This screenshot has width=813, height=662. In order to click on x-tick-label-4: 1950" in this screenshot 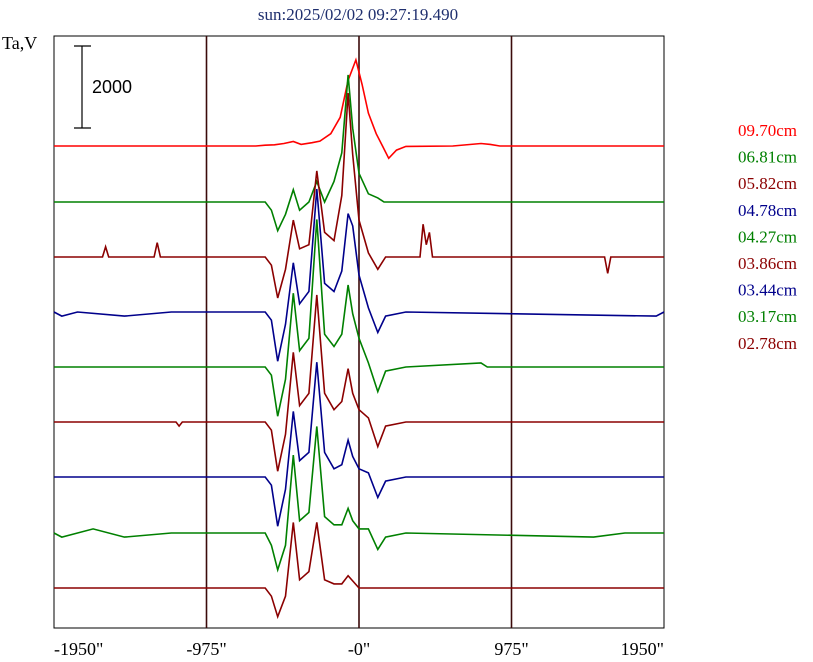, I will do `click(642, 649)`.